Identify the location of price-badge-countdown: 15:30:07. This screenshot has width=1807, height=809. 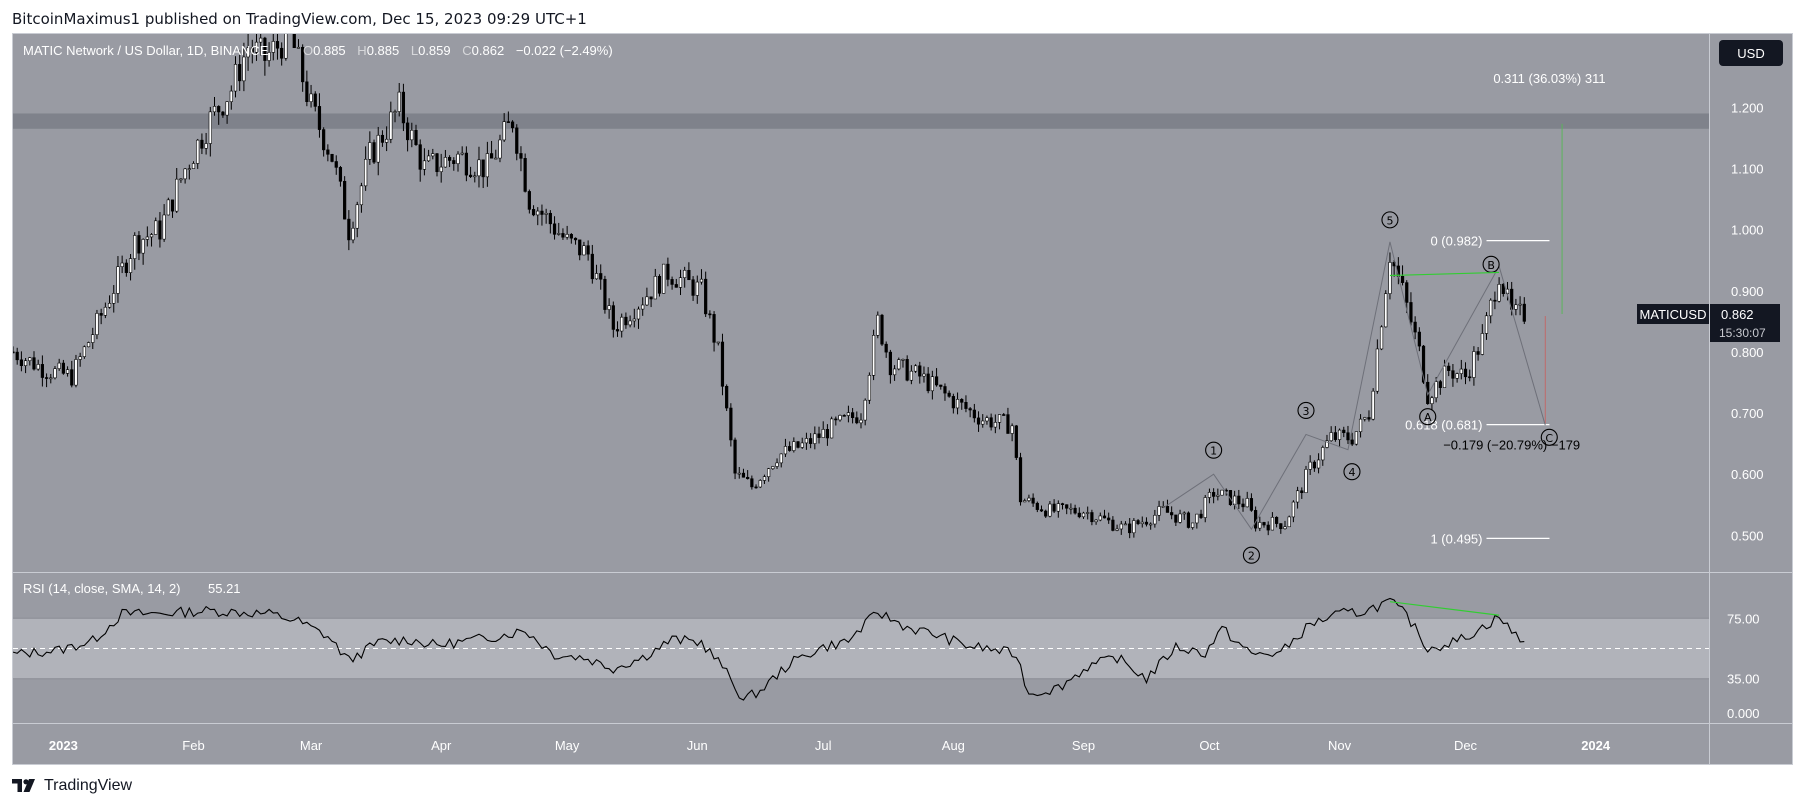
(1742, 333).